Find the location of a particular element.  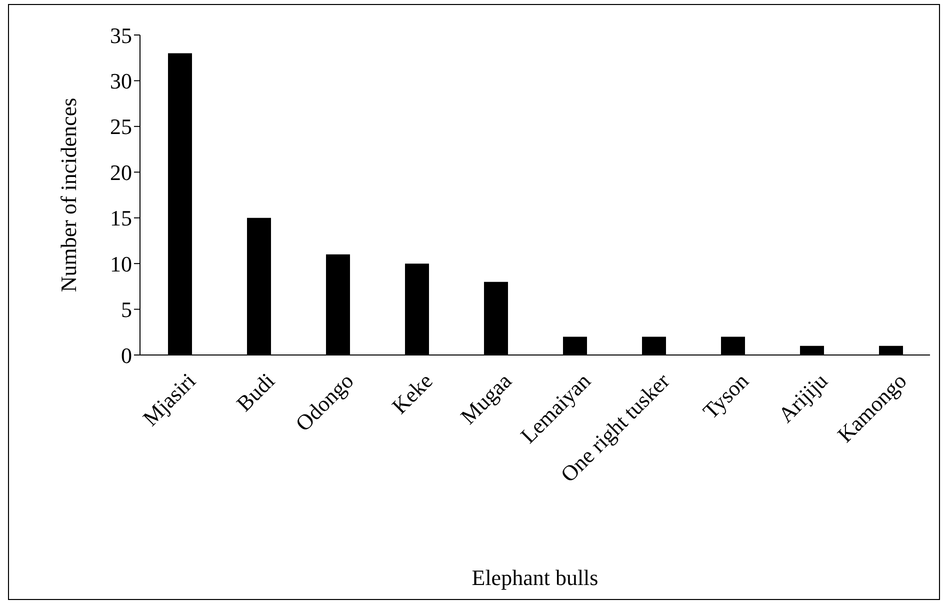

y-tick-label: 35 is located at coordinates (121, 35).